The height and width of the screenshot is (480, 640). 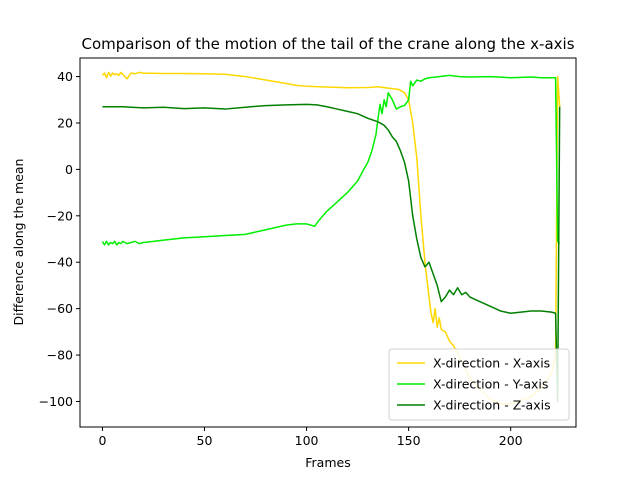 I want to click on y-tick-label: 20, so click(x=65, y=122).